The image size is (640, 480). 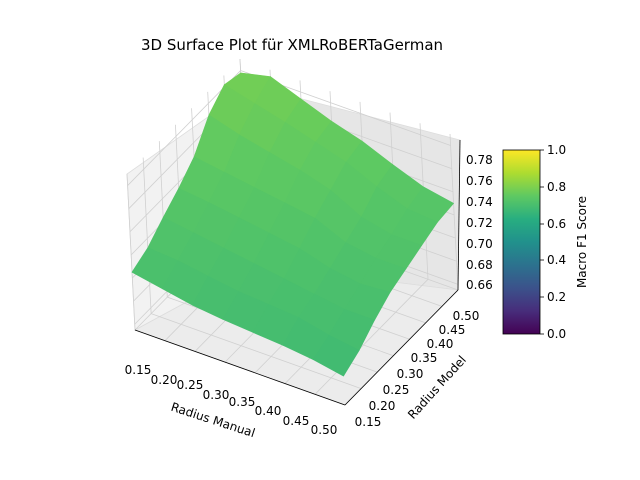 I want to click on y-tick-label: 0.45, so click(x=452, y=330).